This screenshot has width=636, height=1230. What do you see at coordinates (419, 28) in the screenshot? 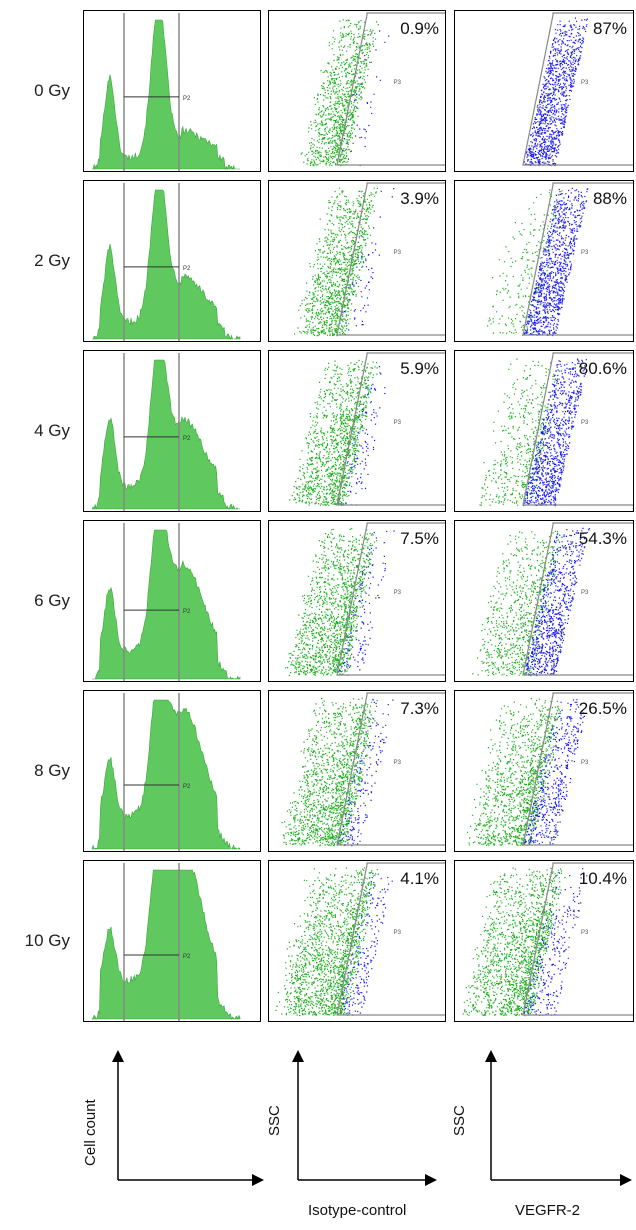
I see `isotype-percent: 0.9%` at bounding box center [419, 28].